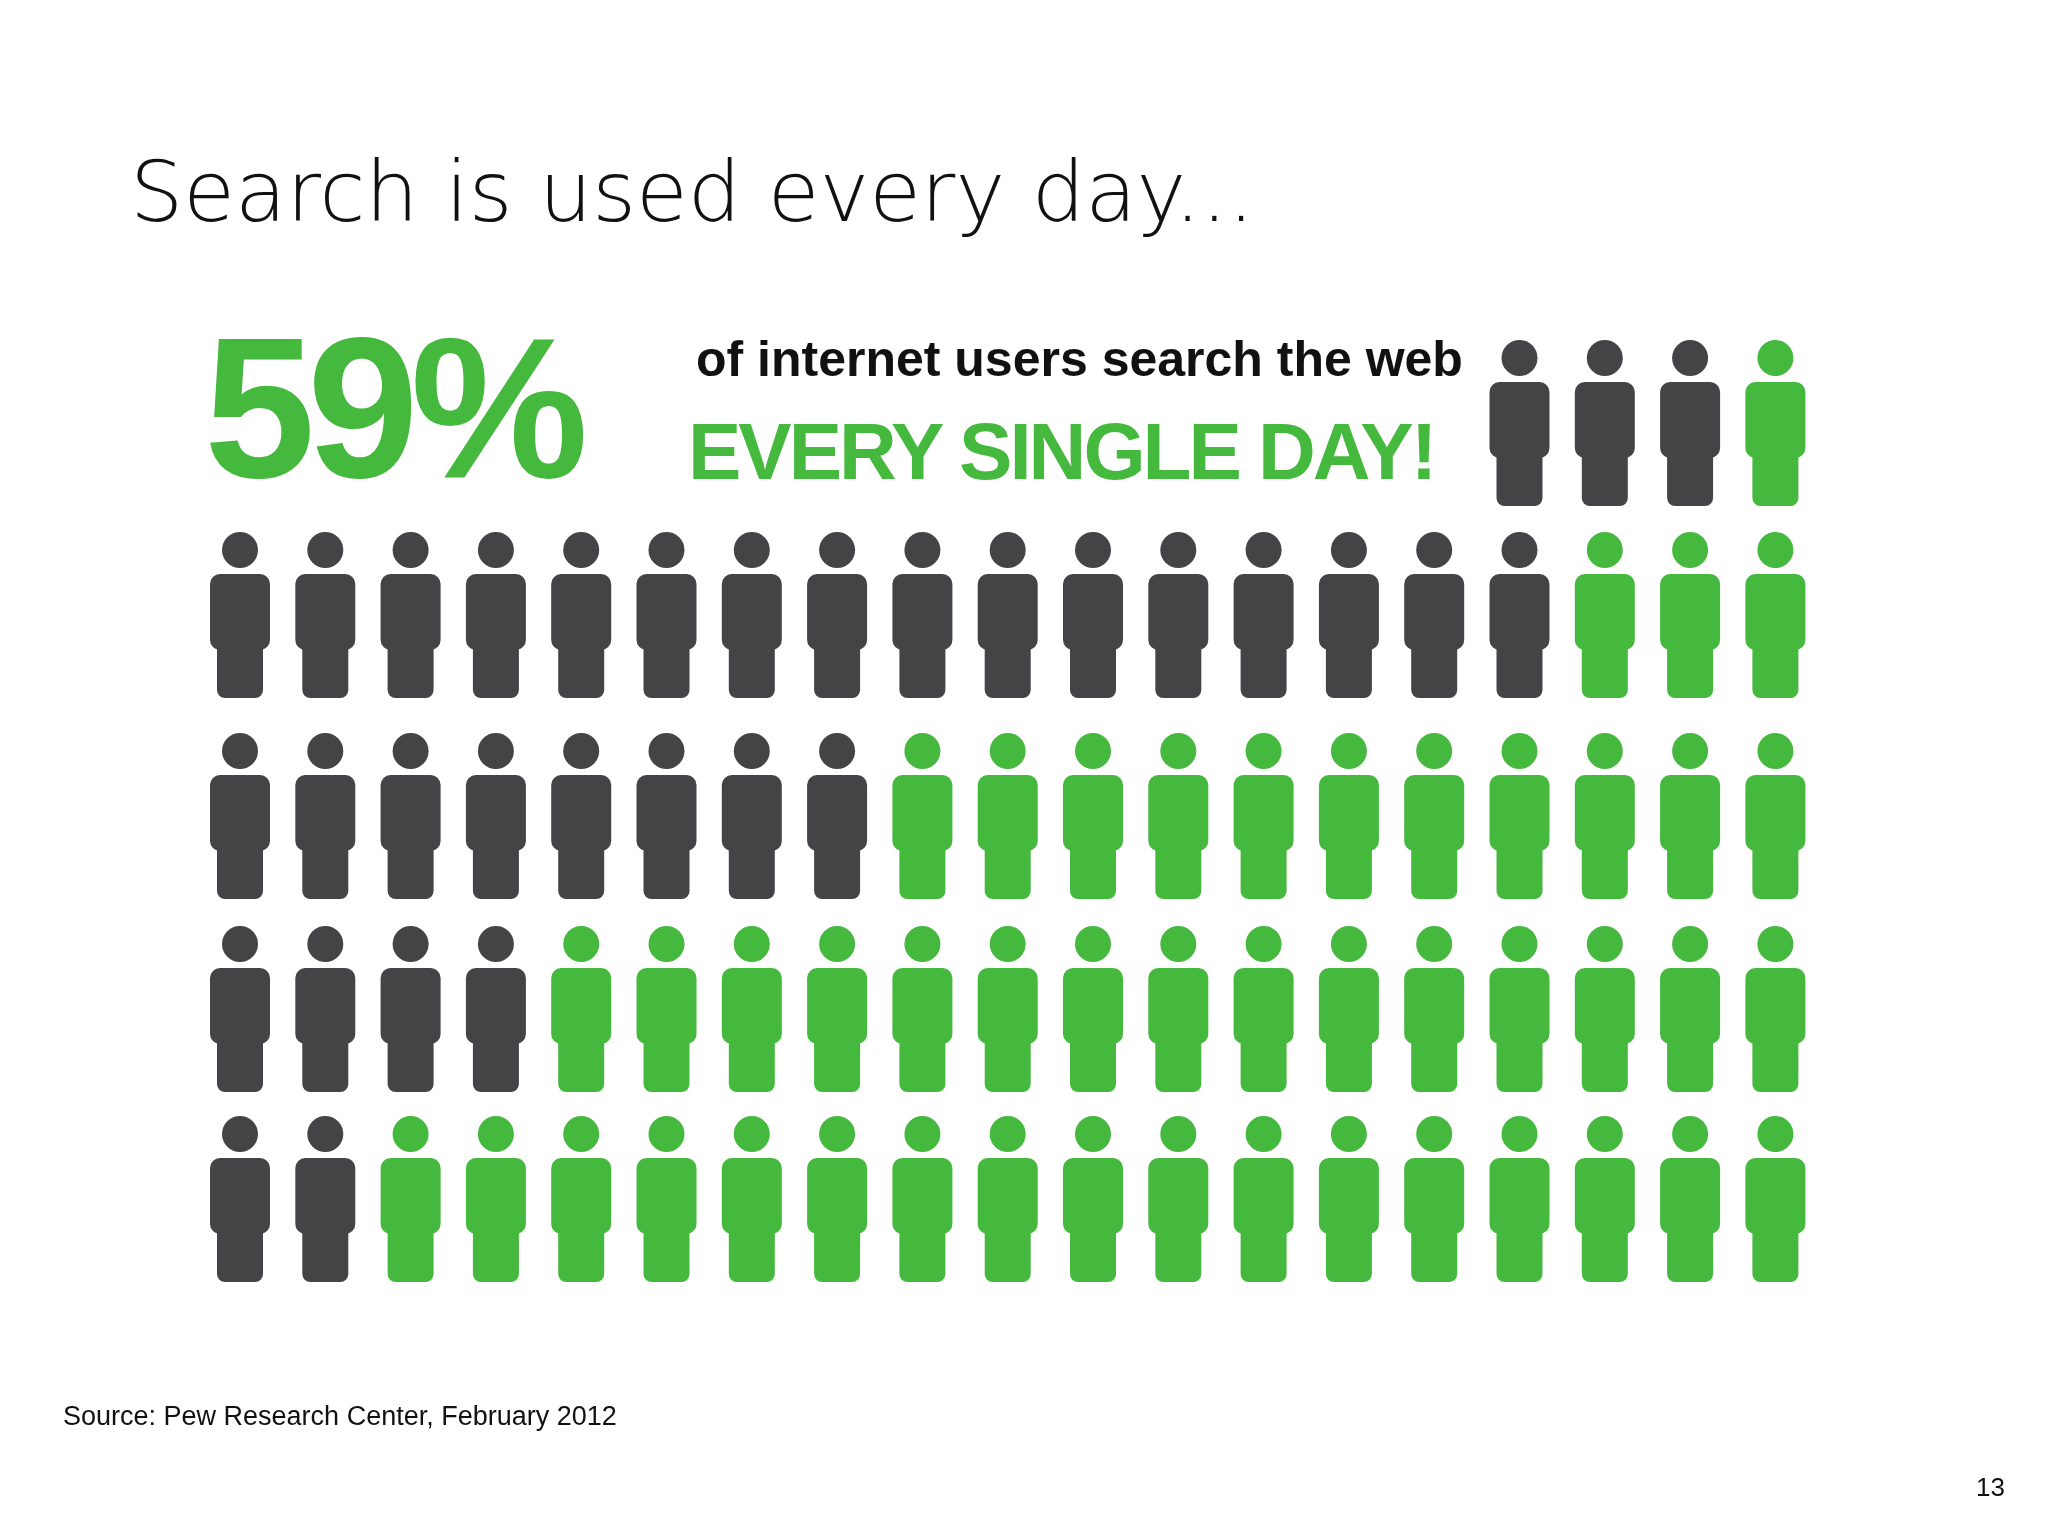 This screenshot has height=1536, width=2048. Describe the element at coordinates (1061, 452) in the screenshot. I see `text: EVERY SINGLE DAY!` at that location.